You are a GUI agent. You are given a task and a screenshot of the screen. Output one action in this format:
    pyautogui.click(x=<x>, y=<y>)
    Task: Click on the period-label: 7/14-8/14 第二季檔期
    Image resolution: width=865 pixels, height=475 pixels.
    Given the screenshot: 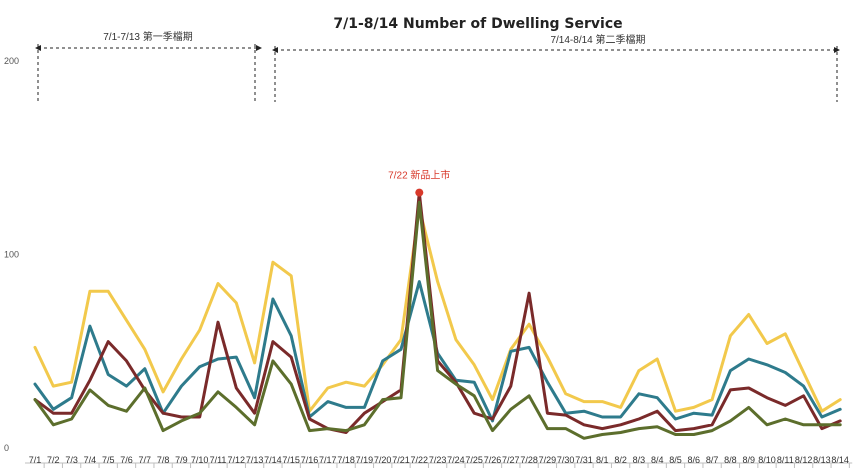 What is the action you would take?
    pyautogui.click(x=597, y=39)
    